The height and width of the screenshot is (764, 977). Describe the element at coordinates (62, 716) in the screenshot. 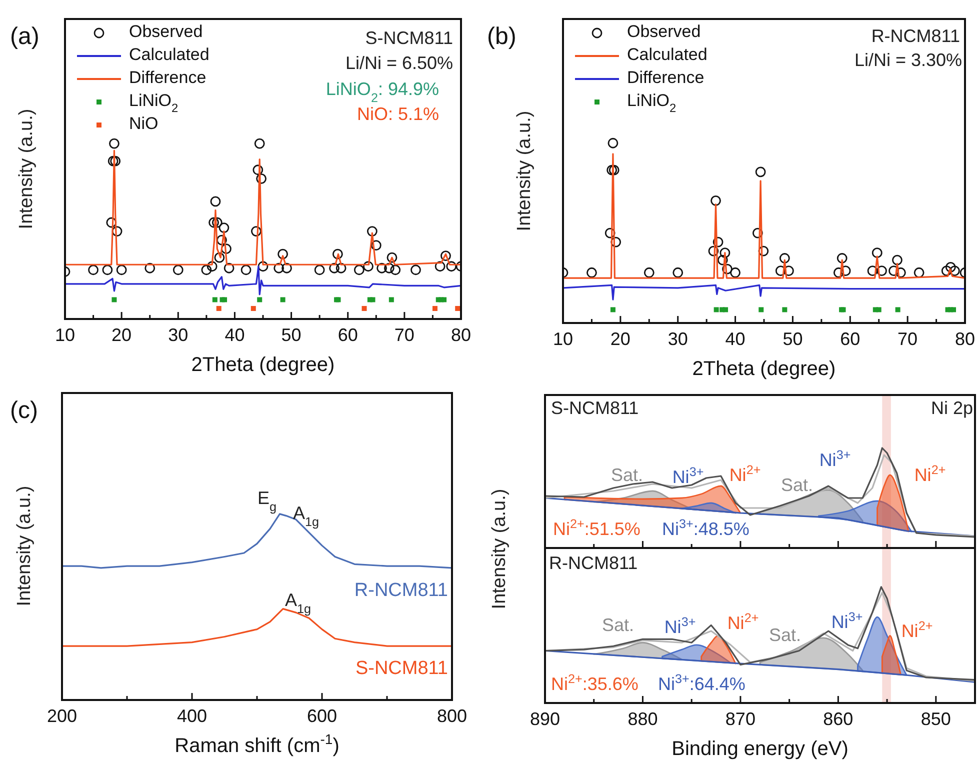

I see `x-tick-label: 200` at that location.